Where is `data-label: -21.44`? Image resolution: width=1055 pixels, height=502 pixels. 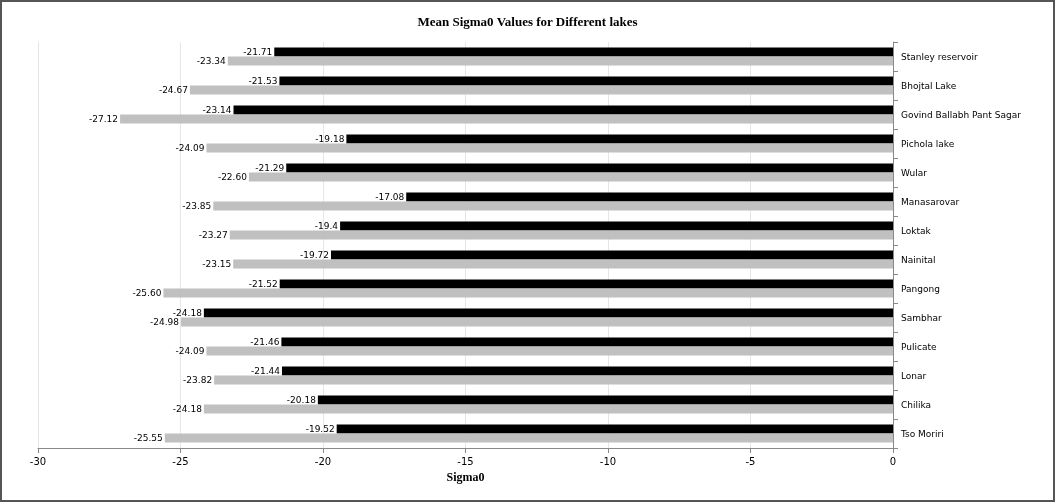 data-label: -21.44 is located at coordinates (265, 371).